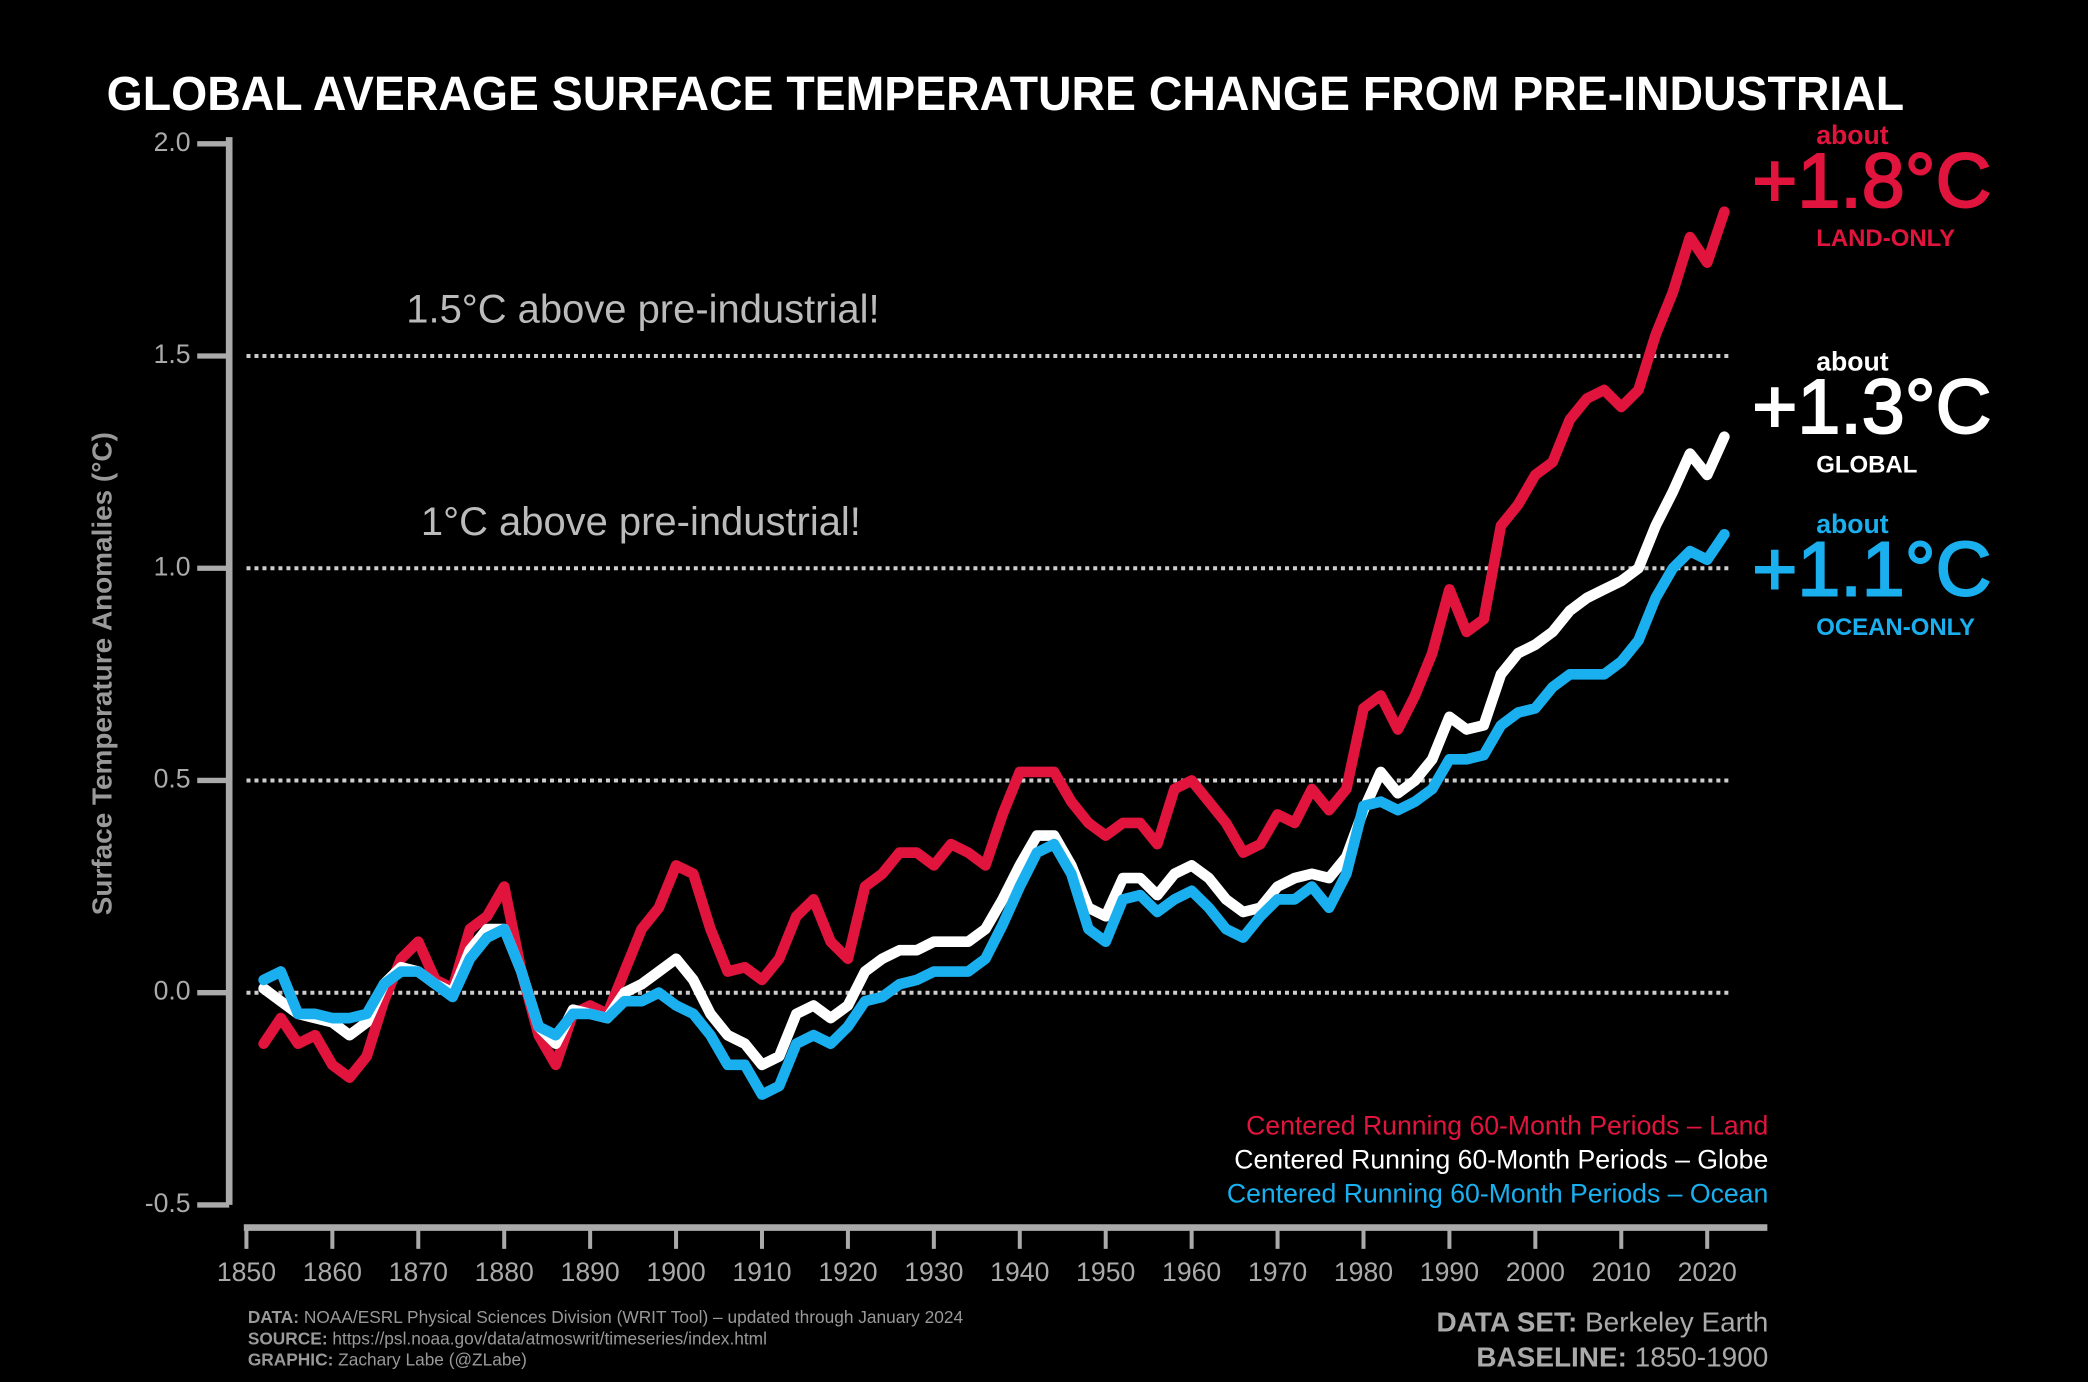  Describe the element at coordinates (172, 142) in the screenshot. I see `y-tick-label: 2.0` at that location.